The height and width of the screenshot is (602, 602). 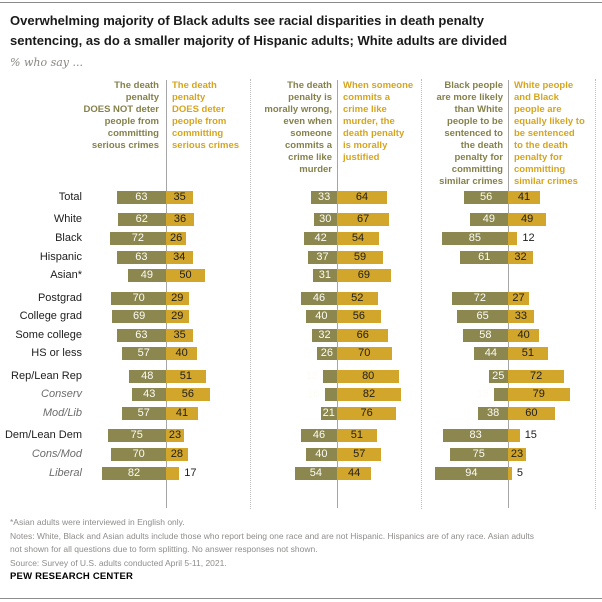 I want to click on bar-left: 21, so click(x=328, y=413).